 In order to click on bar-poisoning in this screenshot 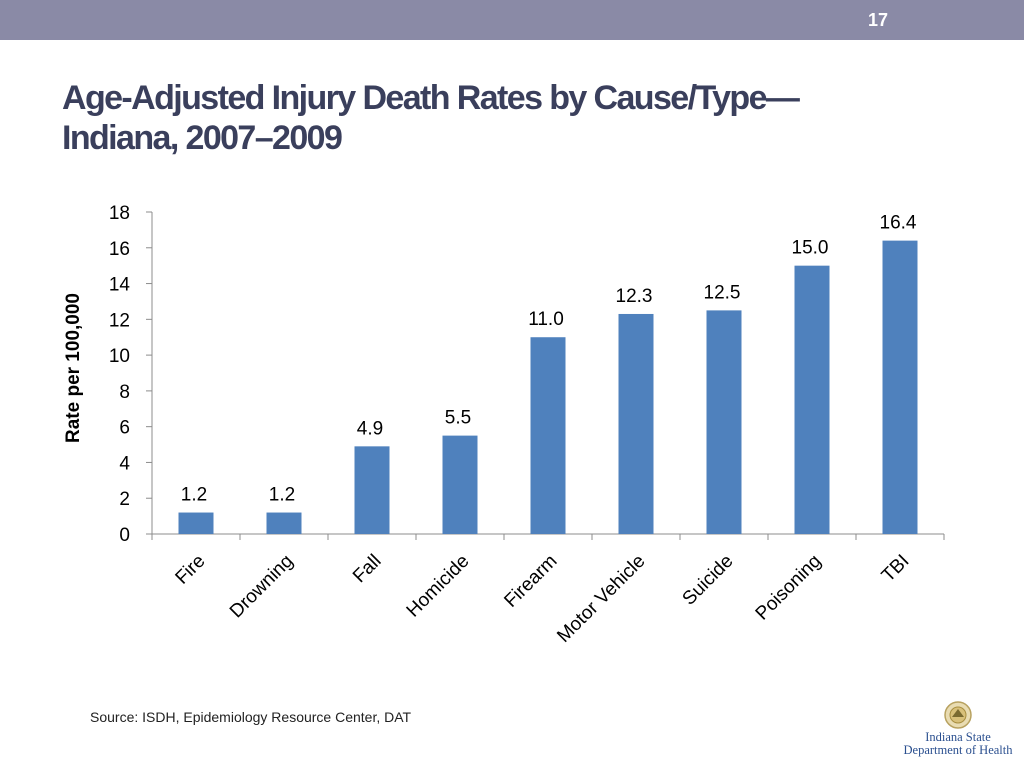, I will do `click(812, 399)`.